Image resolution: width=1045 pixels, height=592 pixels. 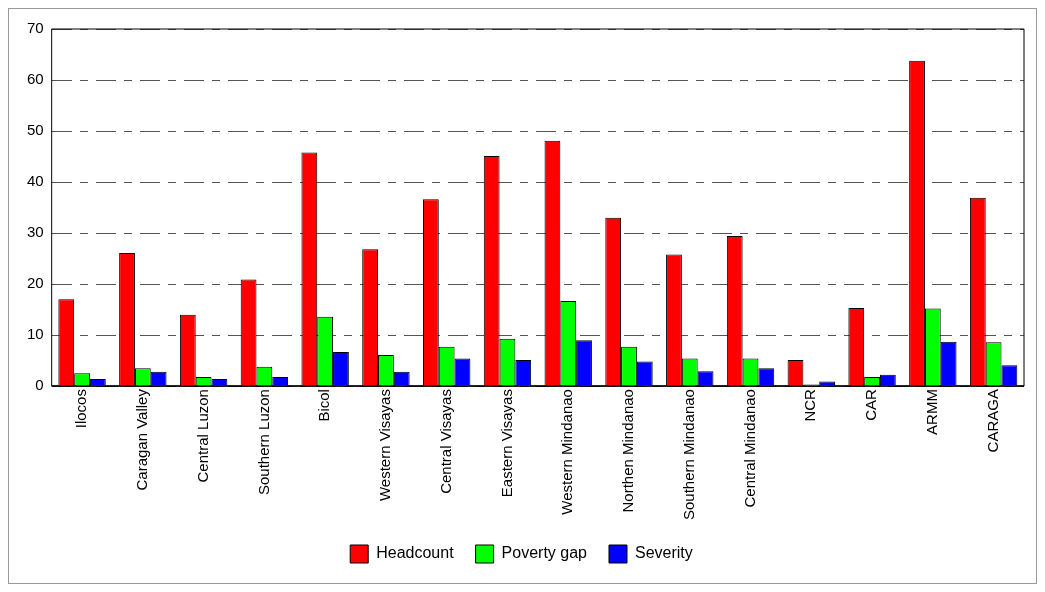 I want to click on x-tick-label: Western Visayas, so click(x=385, y=445).